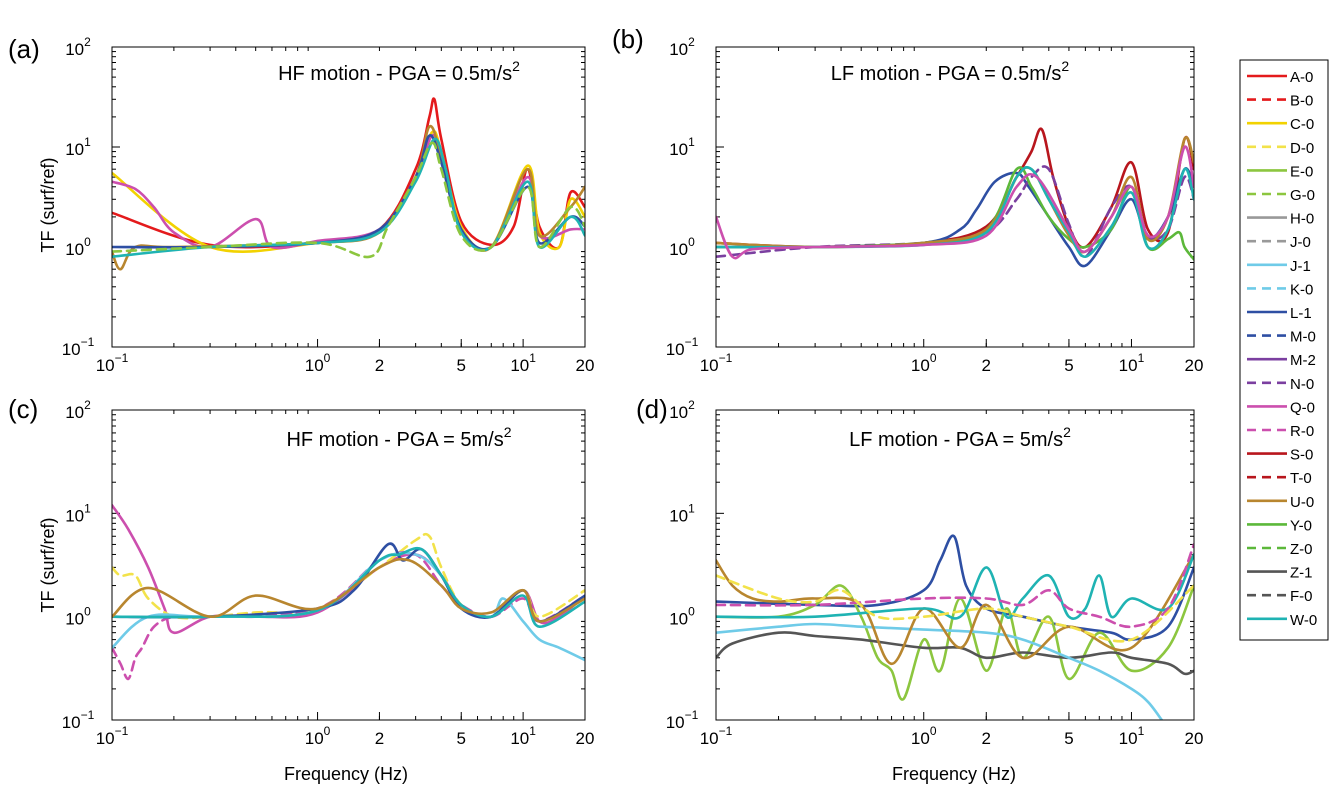 The image size is (1330, 788). Describe the element at coordinates (1301, 573) in the screenshot. I see `legend-label-Z-1: Z-1` at that location.